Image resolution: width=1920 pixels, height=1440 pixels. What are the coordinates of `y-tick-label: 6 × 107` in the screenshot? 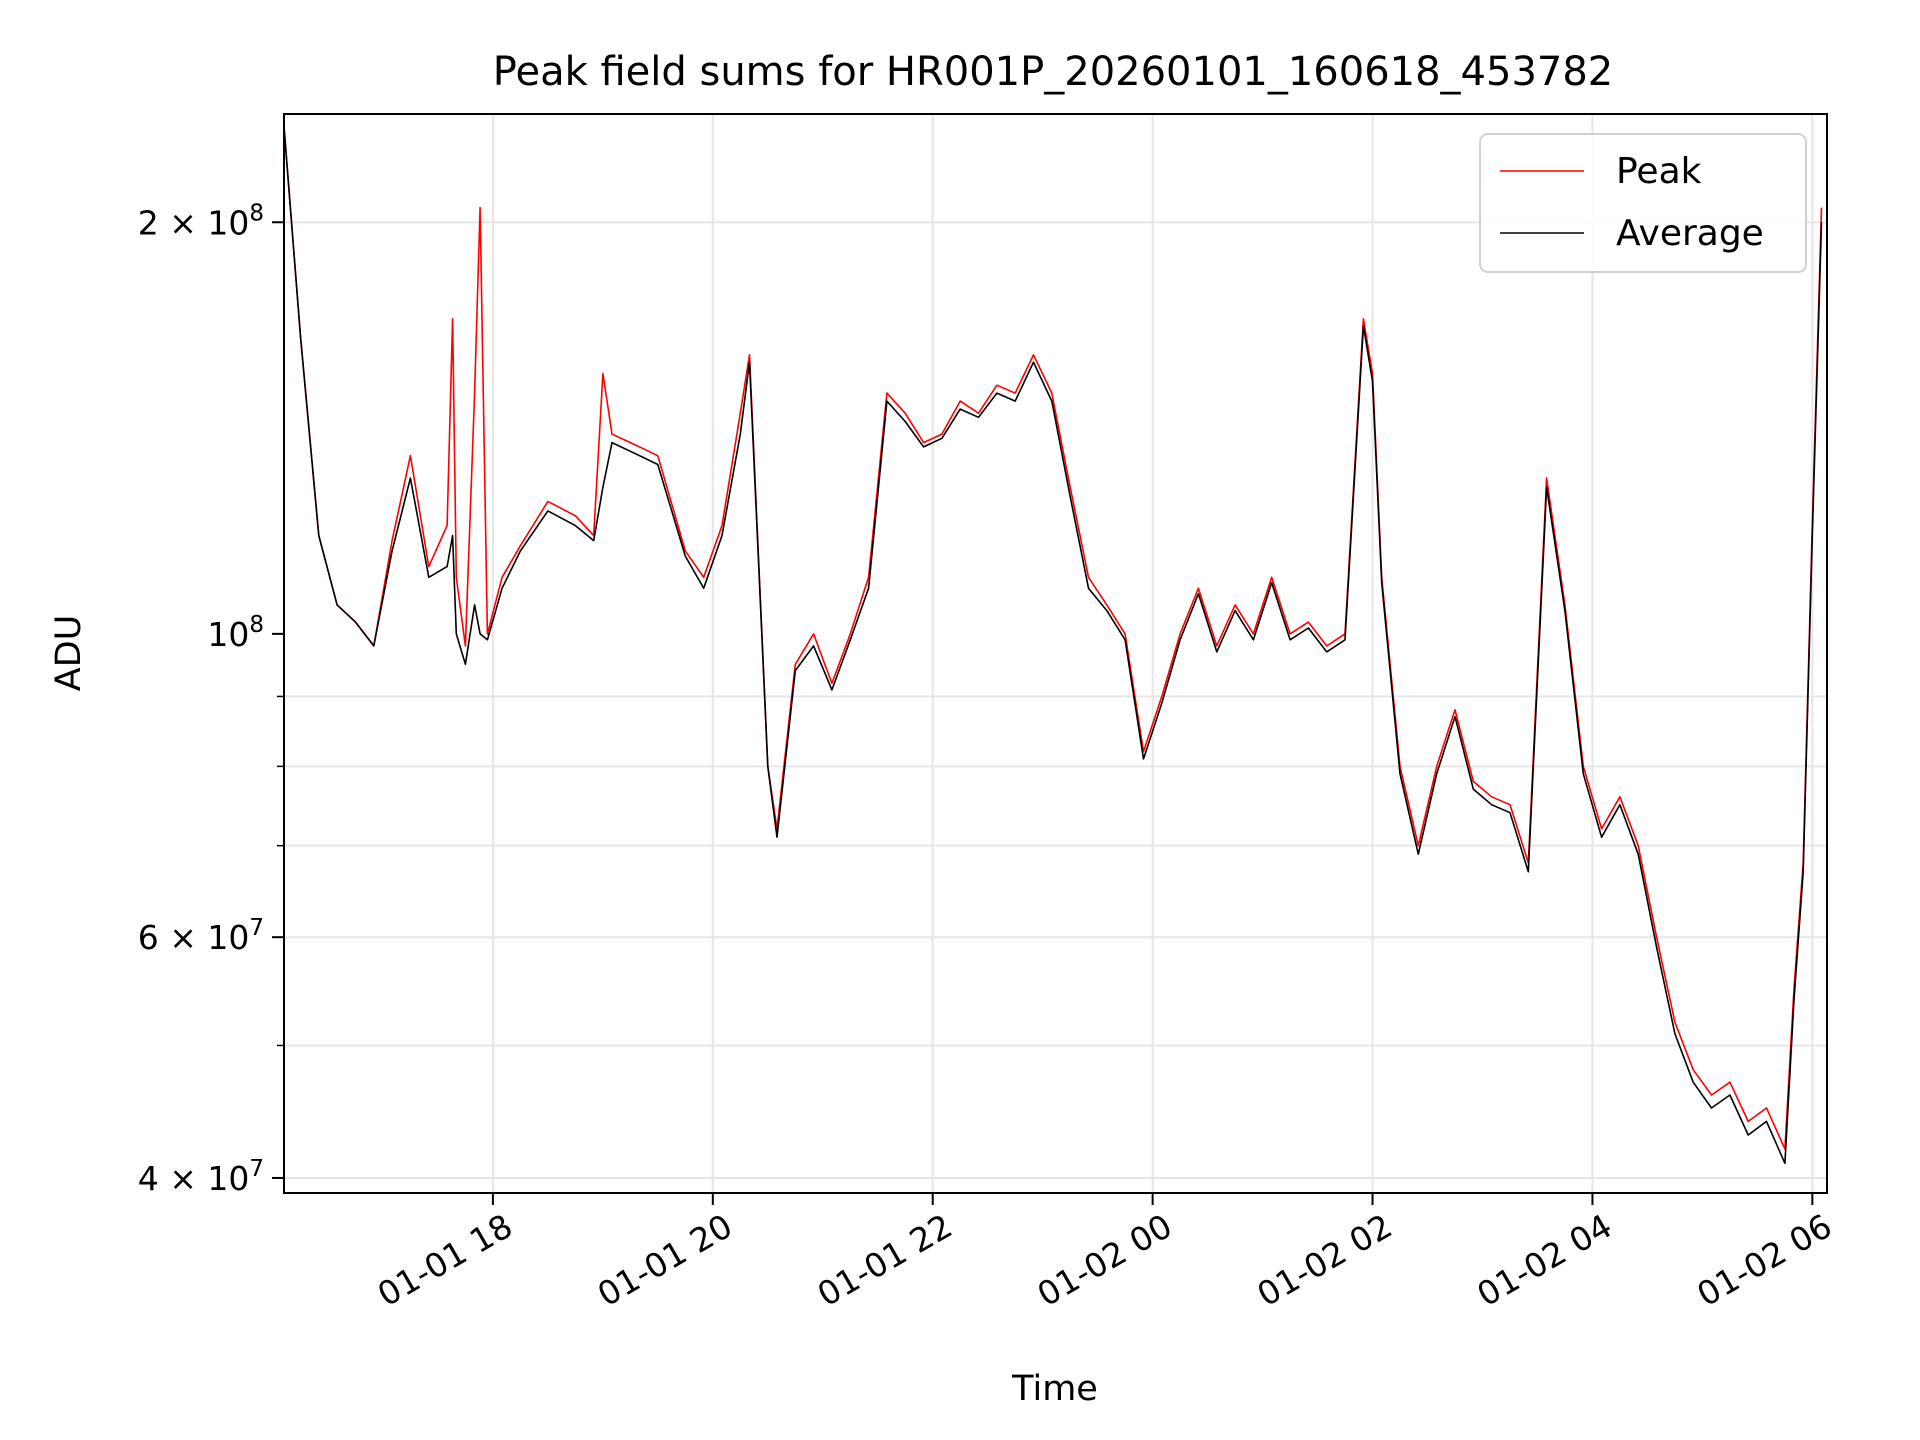 It's located at (201, 936).